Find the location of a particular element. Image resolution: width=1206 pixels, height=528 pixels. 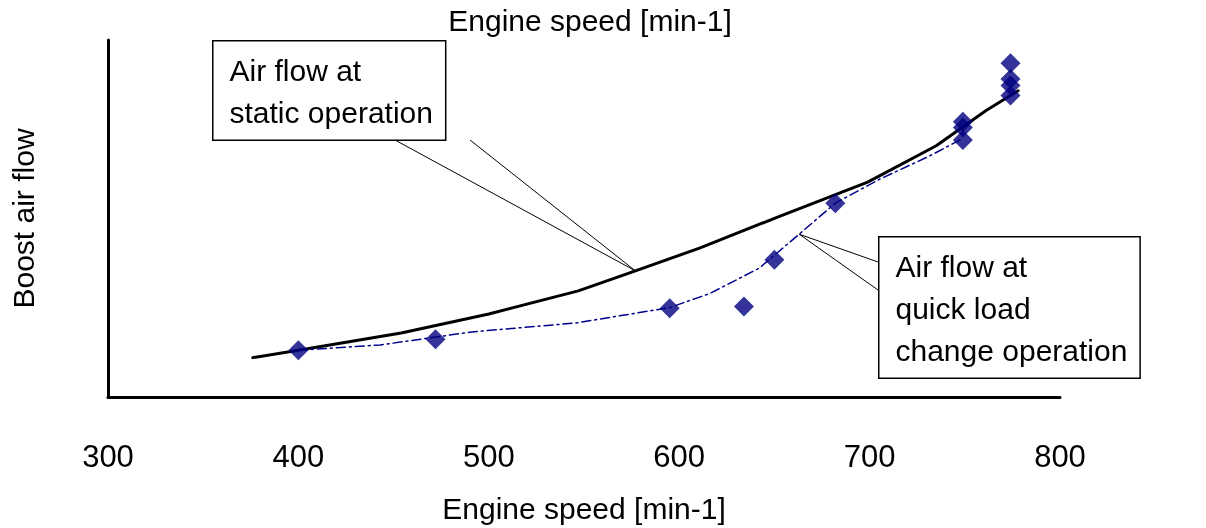

y-axis-title: Boost air flow is located at coordinates (23, 218).